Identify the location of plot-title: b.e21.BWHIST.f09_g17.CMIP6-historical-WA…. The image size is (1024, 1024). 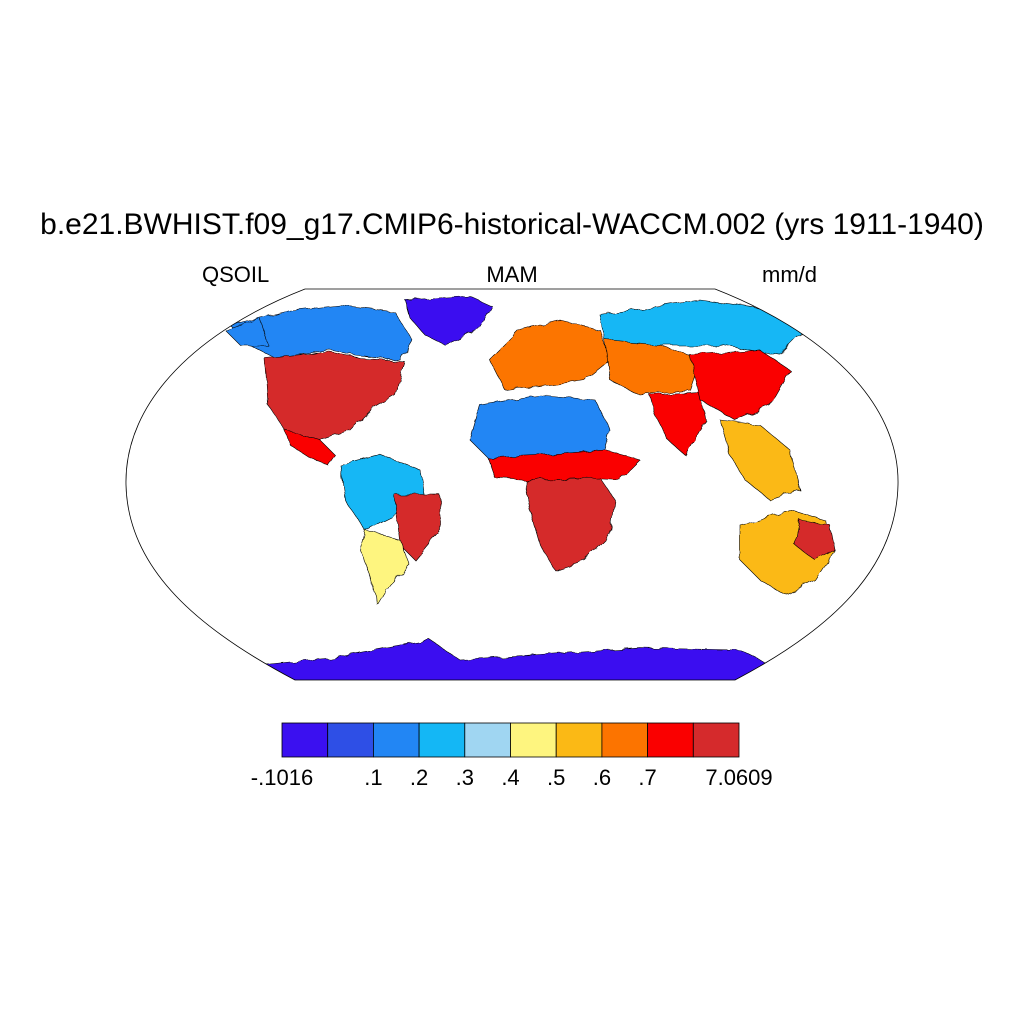
(512, 224).